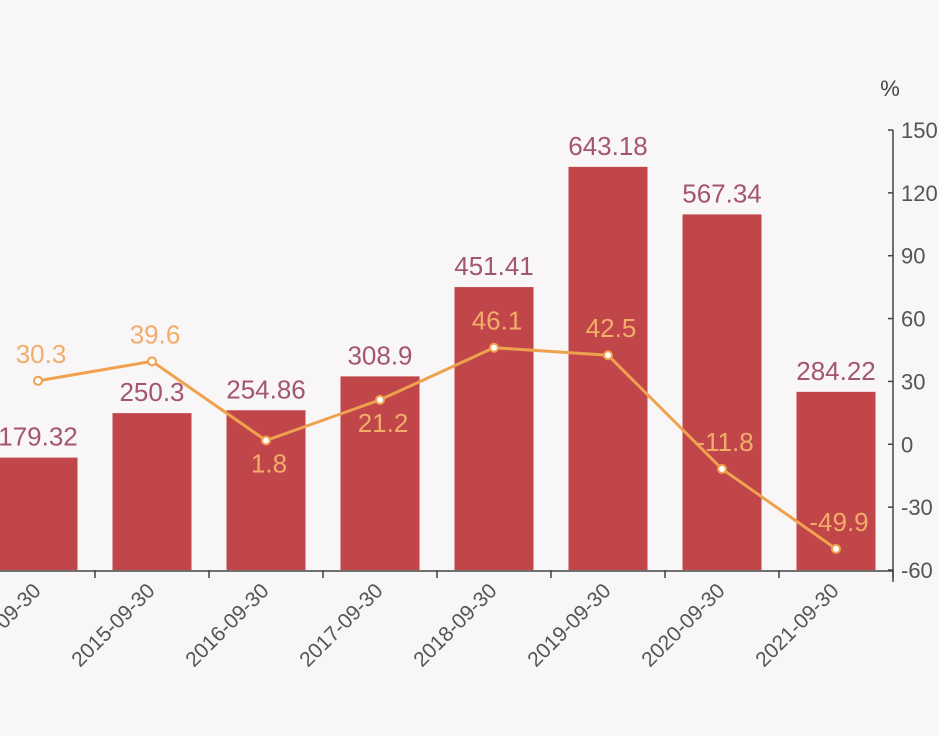  What do you see at coordinates (494, 266) in the screenshot?
I see `bar-data-label: 451.41` at bounding box center [494, 266].